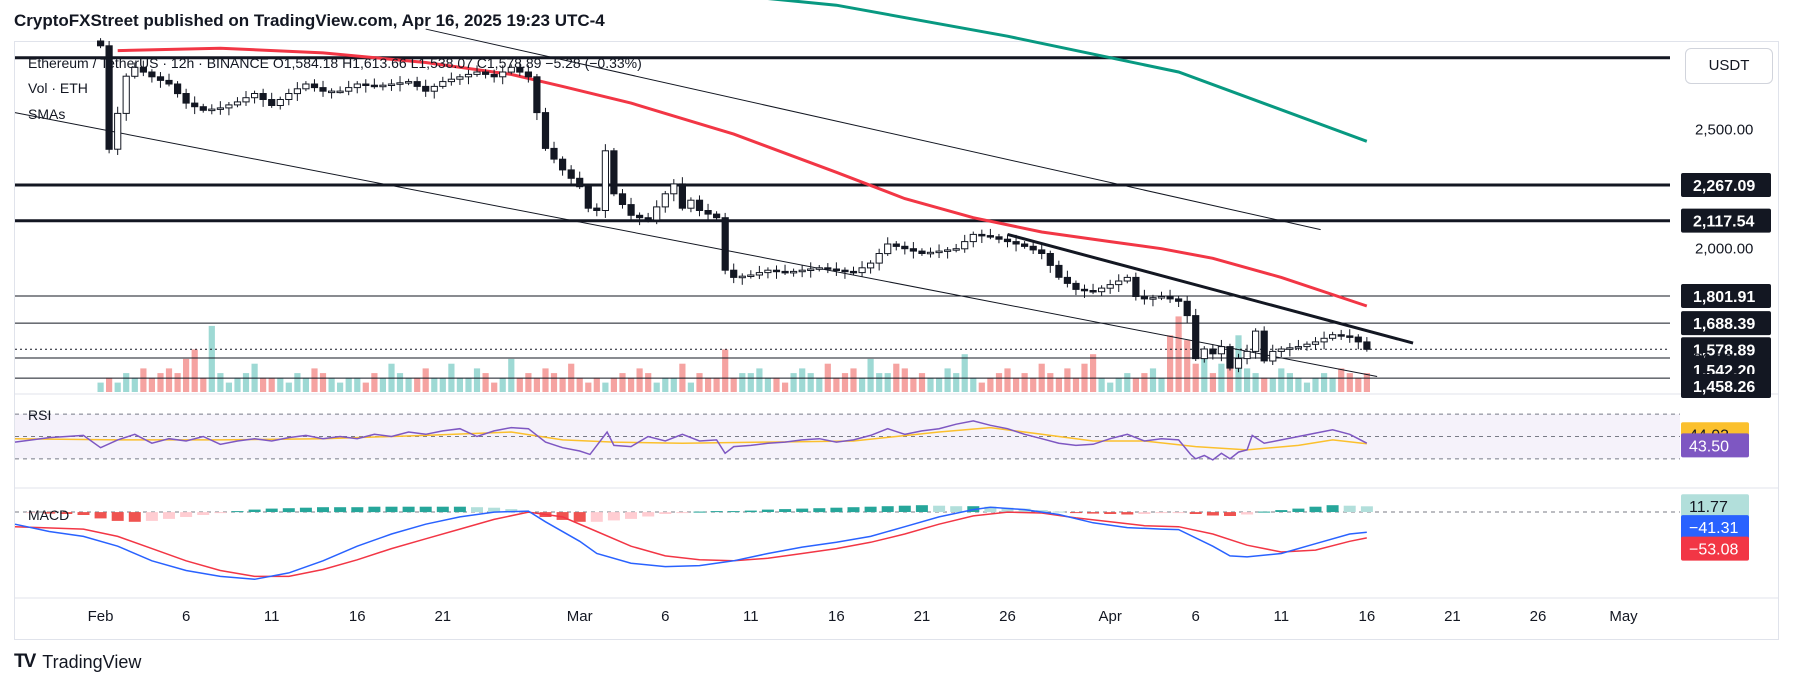  What do you see at coordinates (58, 88) in the screenshot?
I see `volume-legend: Vol · ETH` at bounding box center [58, 88].